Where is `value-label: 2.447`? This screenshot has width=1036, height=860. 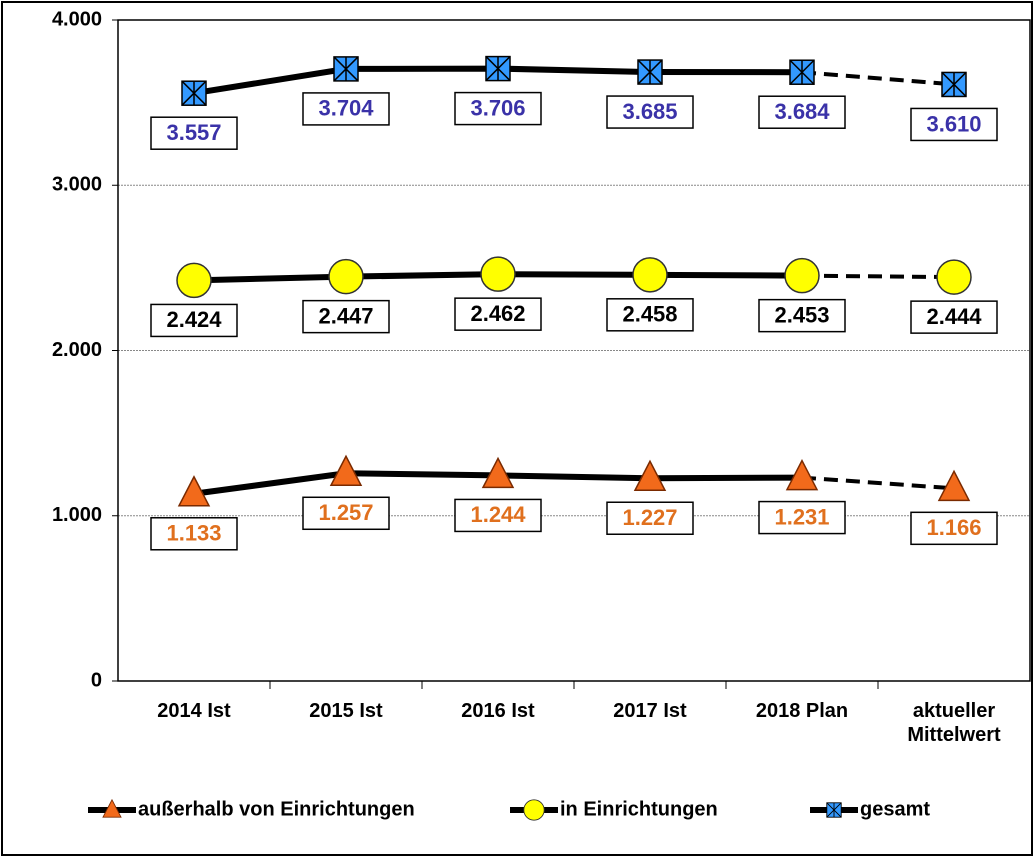 value-label: 2.447 is located at coordinates (345, 315).